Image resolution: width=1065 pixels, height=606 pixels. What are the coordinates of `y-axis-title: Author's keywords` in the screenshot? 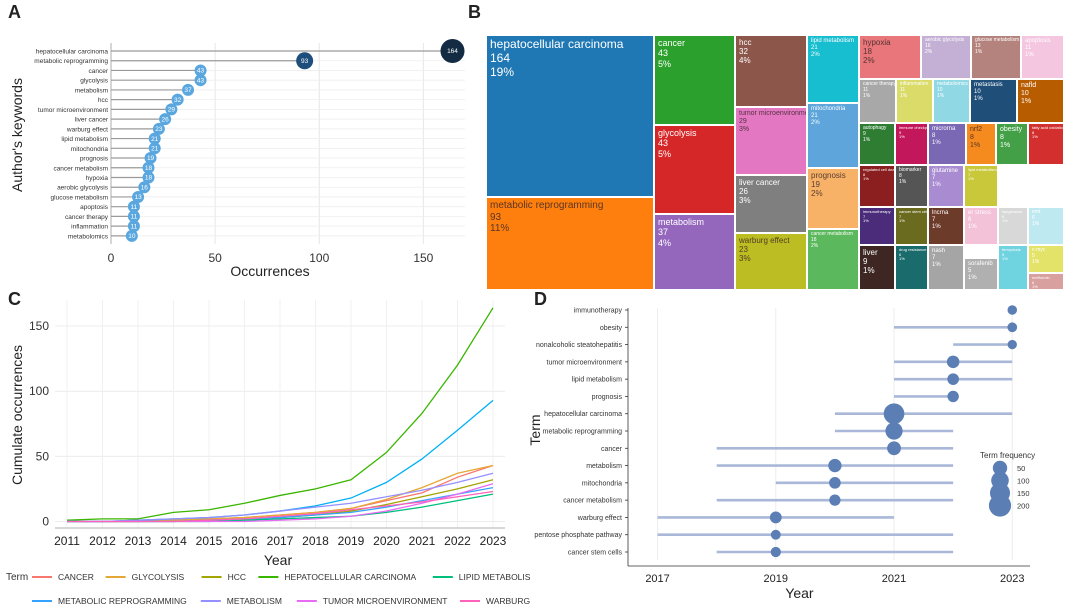 It's located at (17, 135).